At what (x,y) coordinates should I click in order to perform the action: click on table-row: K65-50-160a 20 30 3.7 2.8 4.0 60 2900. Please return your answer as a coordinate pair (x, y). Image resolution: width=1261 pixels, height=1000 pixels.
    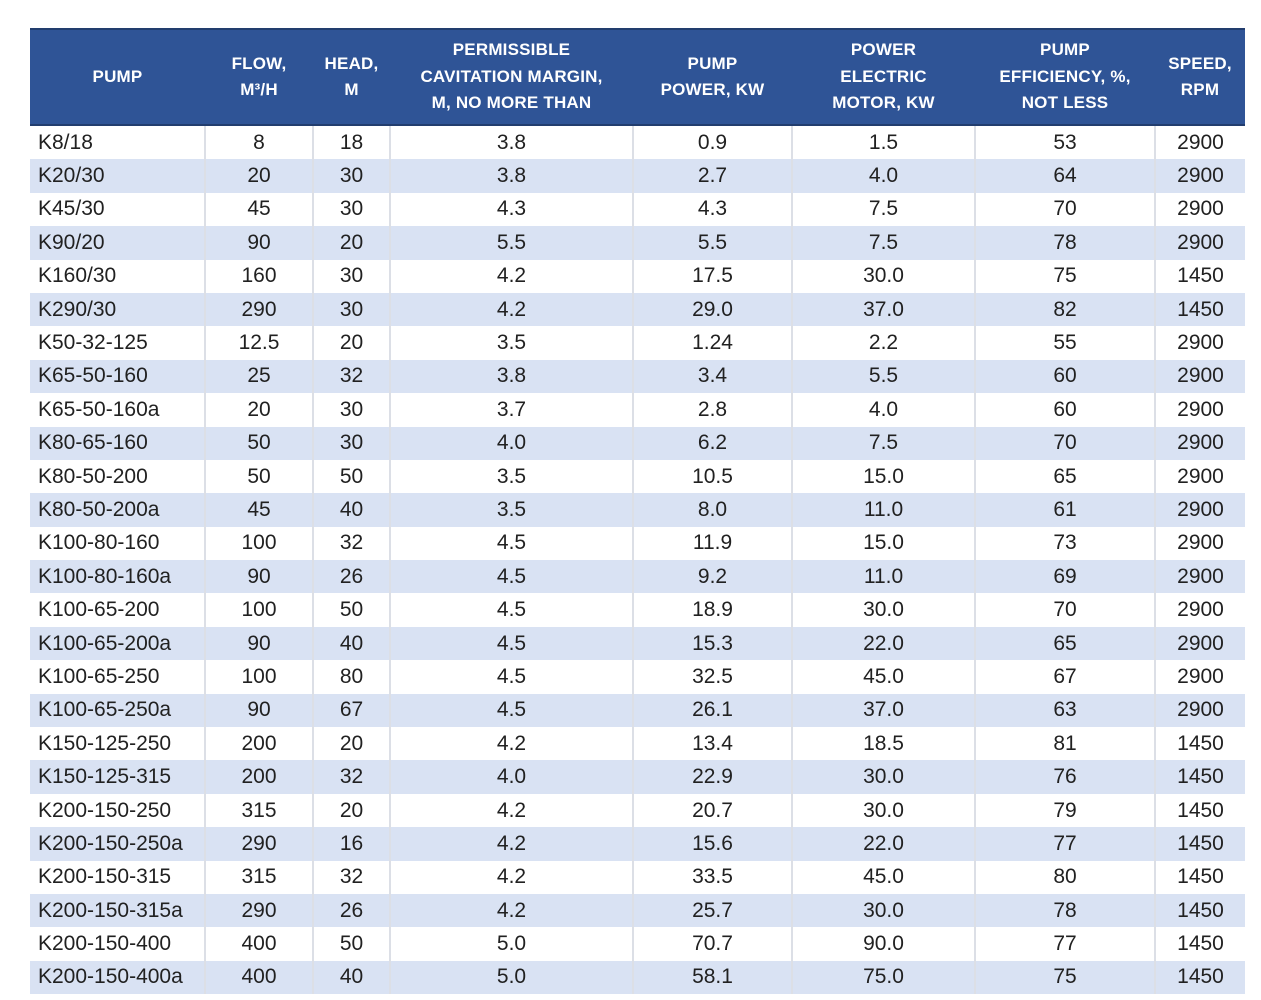
    Looking at the image, I should click on (637, 410).